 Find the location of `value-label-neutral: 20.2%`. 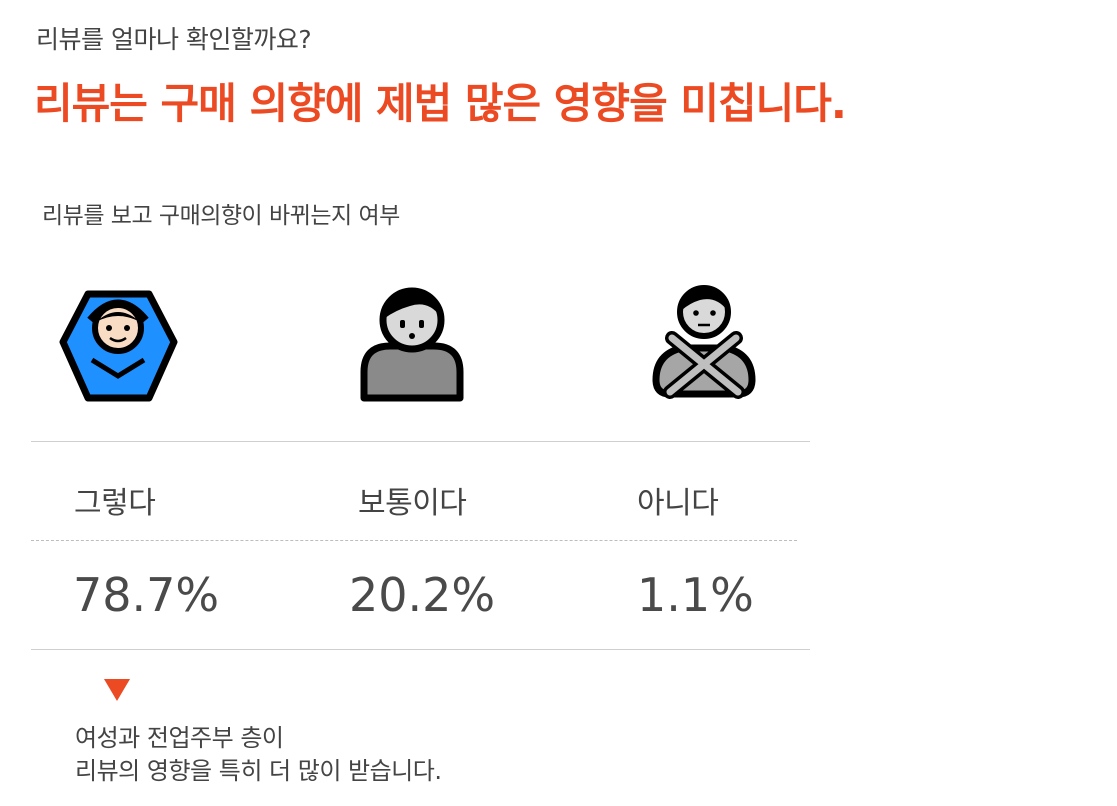

value-label-neutral: 20.2% is located at coordinates (422, 595).